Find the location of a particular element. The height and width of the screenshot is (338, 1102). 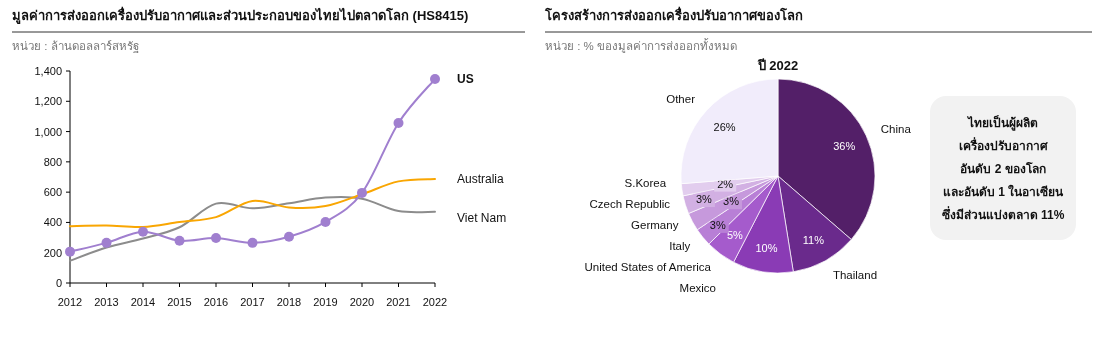

data-label: 10% is located at coordinates (766, 247).